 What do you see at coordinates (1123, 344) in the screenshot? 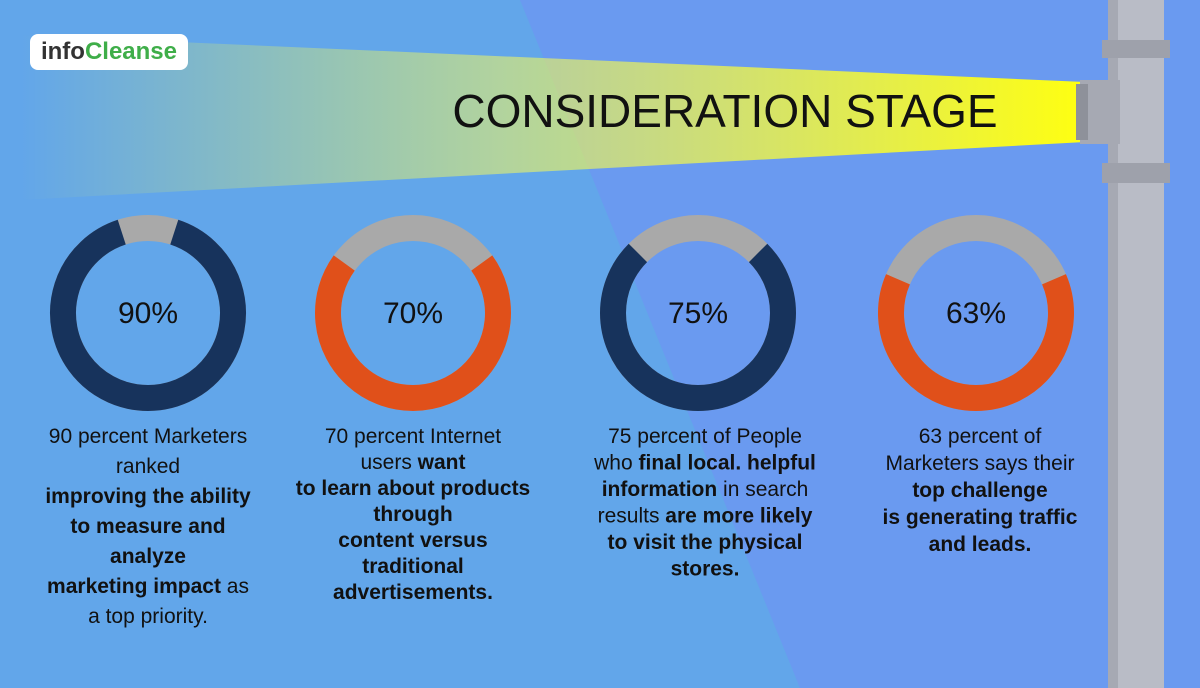
I see `pole` at bounding box center [1123, 344].